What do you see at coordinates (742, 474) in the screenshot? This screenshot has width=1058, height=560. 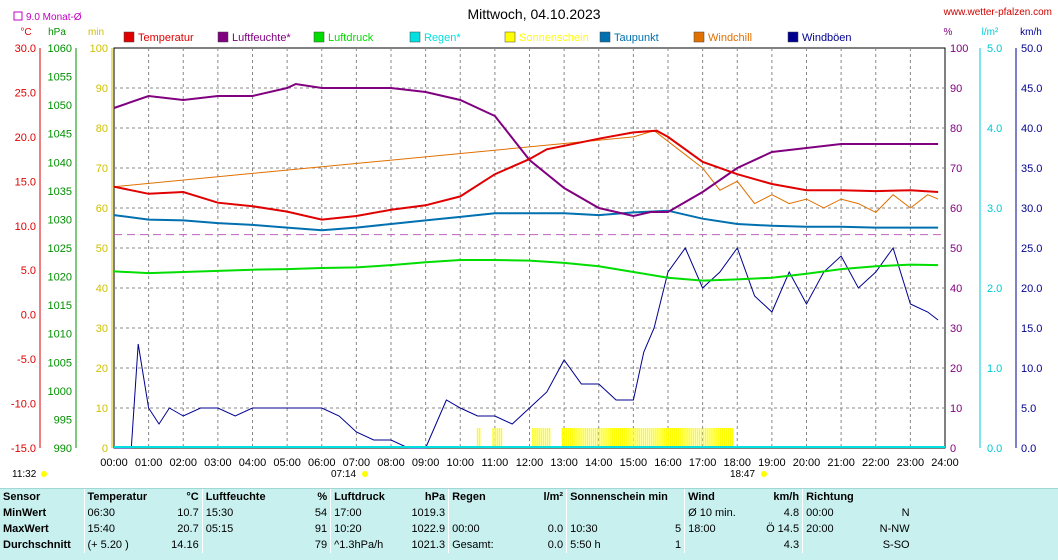 I see `sunset-time: 18:47` at bounding box center [742, 474].